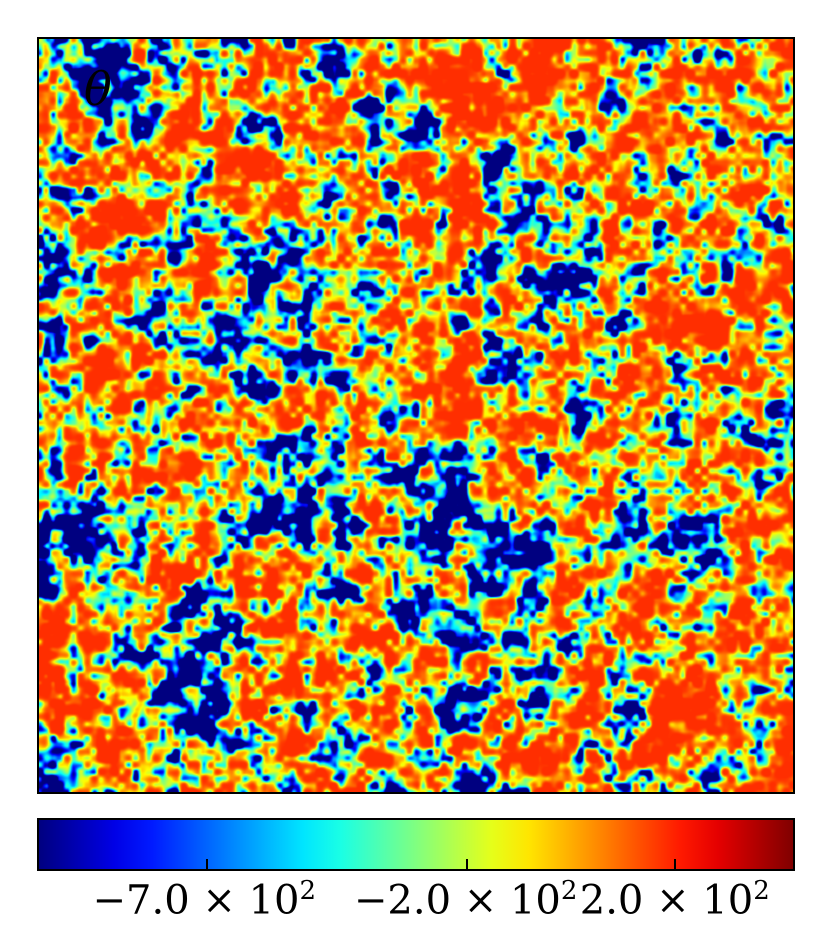 This screenshot has height=951, width=832. I want to click on colorbar-tick-label: −7.0 × 102, so click(204, 900).